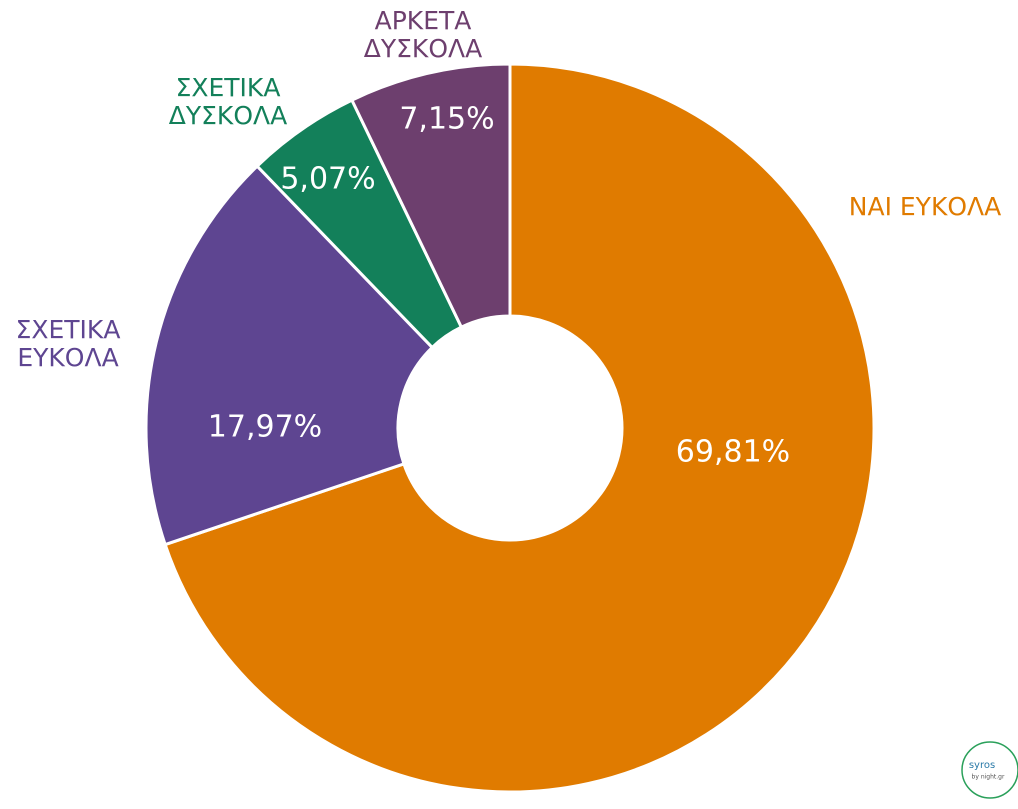 The height and width of the screenshot is (809, 1018). I want to click on logo-circle, so click(989, 770).